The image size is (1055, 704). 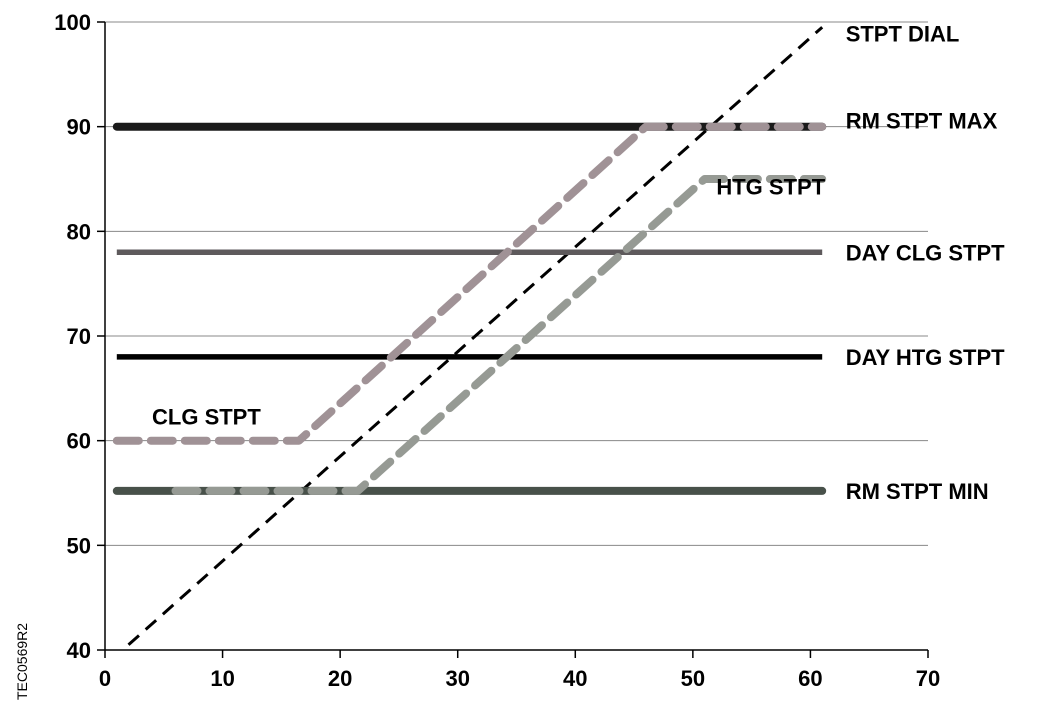 I want to click on label-rm-stpt-min: RM STPT MIN, so click(x=917, y=491).